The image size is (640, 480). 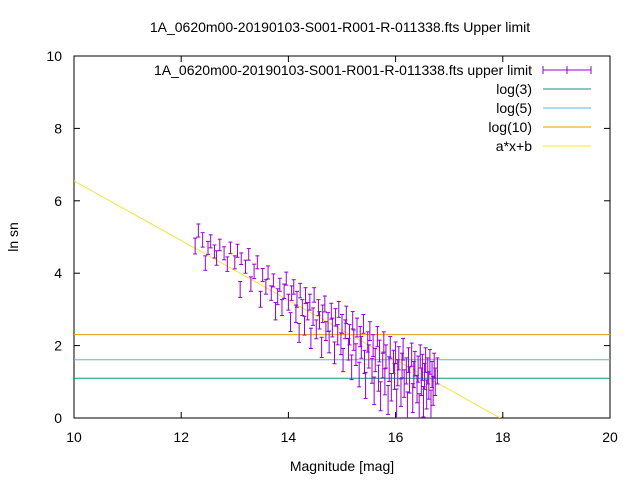 What do you see at coordinates (543, 108) in the screenshot?
I see `legend-entry: log(5)` at bounding box center [543, 108].